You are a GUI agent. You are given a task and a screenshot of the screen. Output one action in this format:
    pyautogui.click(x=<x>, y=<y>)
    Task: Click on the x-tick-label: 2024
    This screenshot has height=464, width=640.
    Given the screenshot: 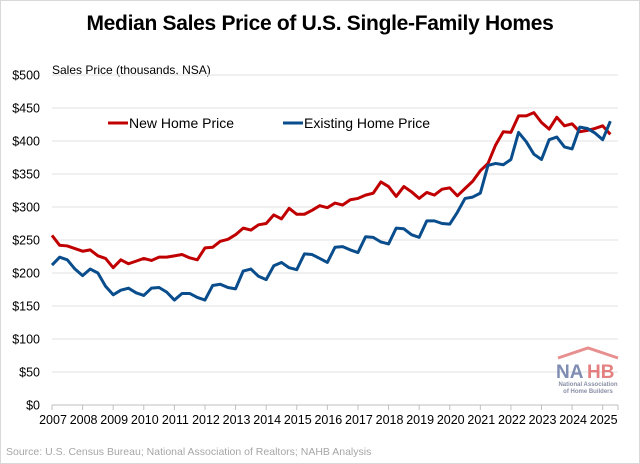 What is the action you would take?
    pyautogui.click(x=573, y=420)
    